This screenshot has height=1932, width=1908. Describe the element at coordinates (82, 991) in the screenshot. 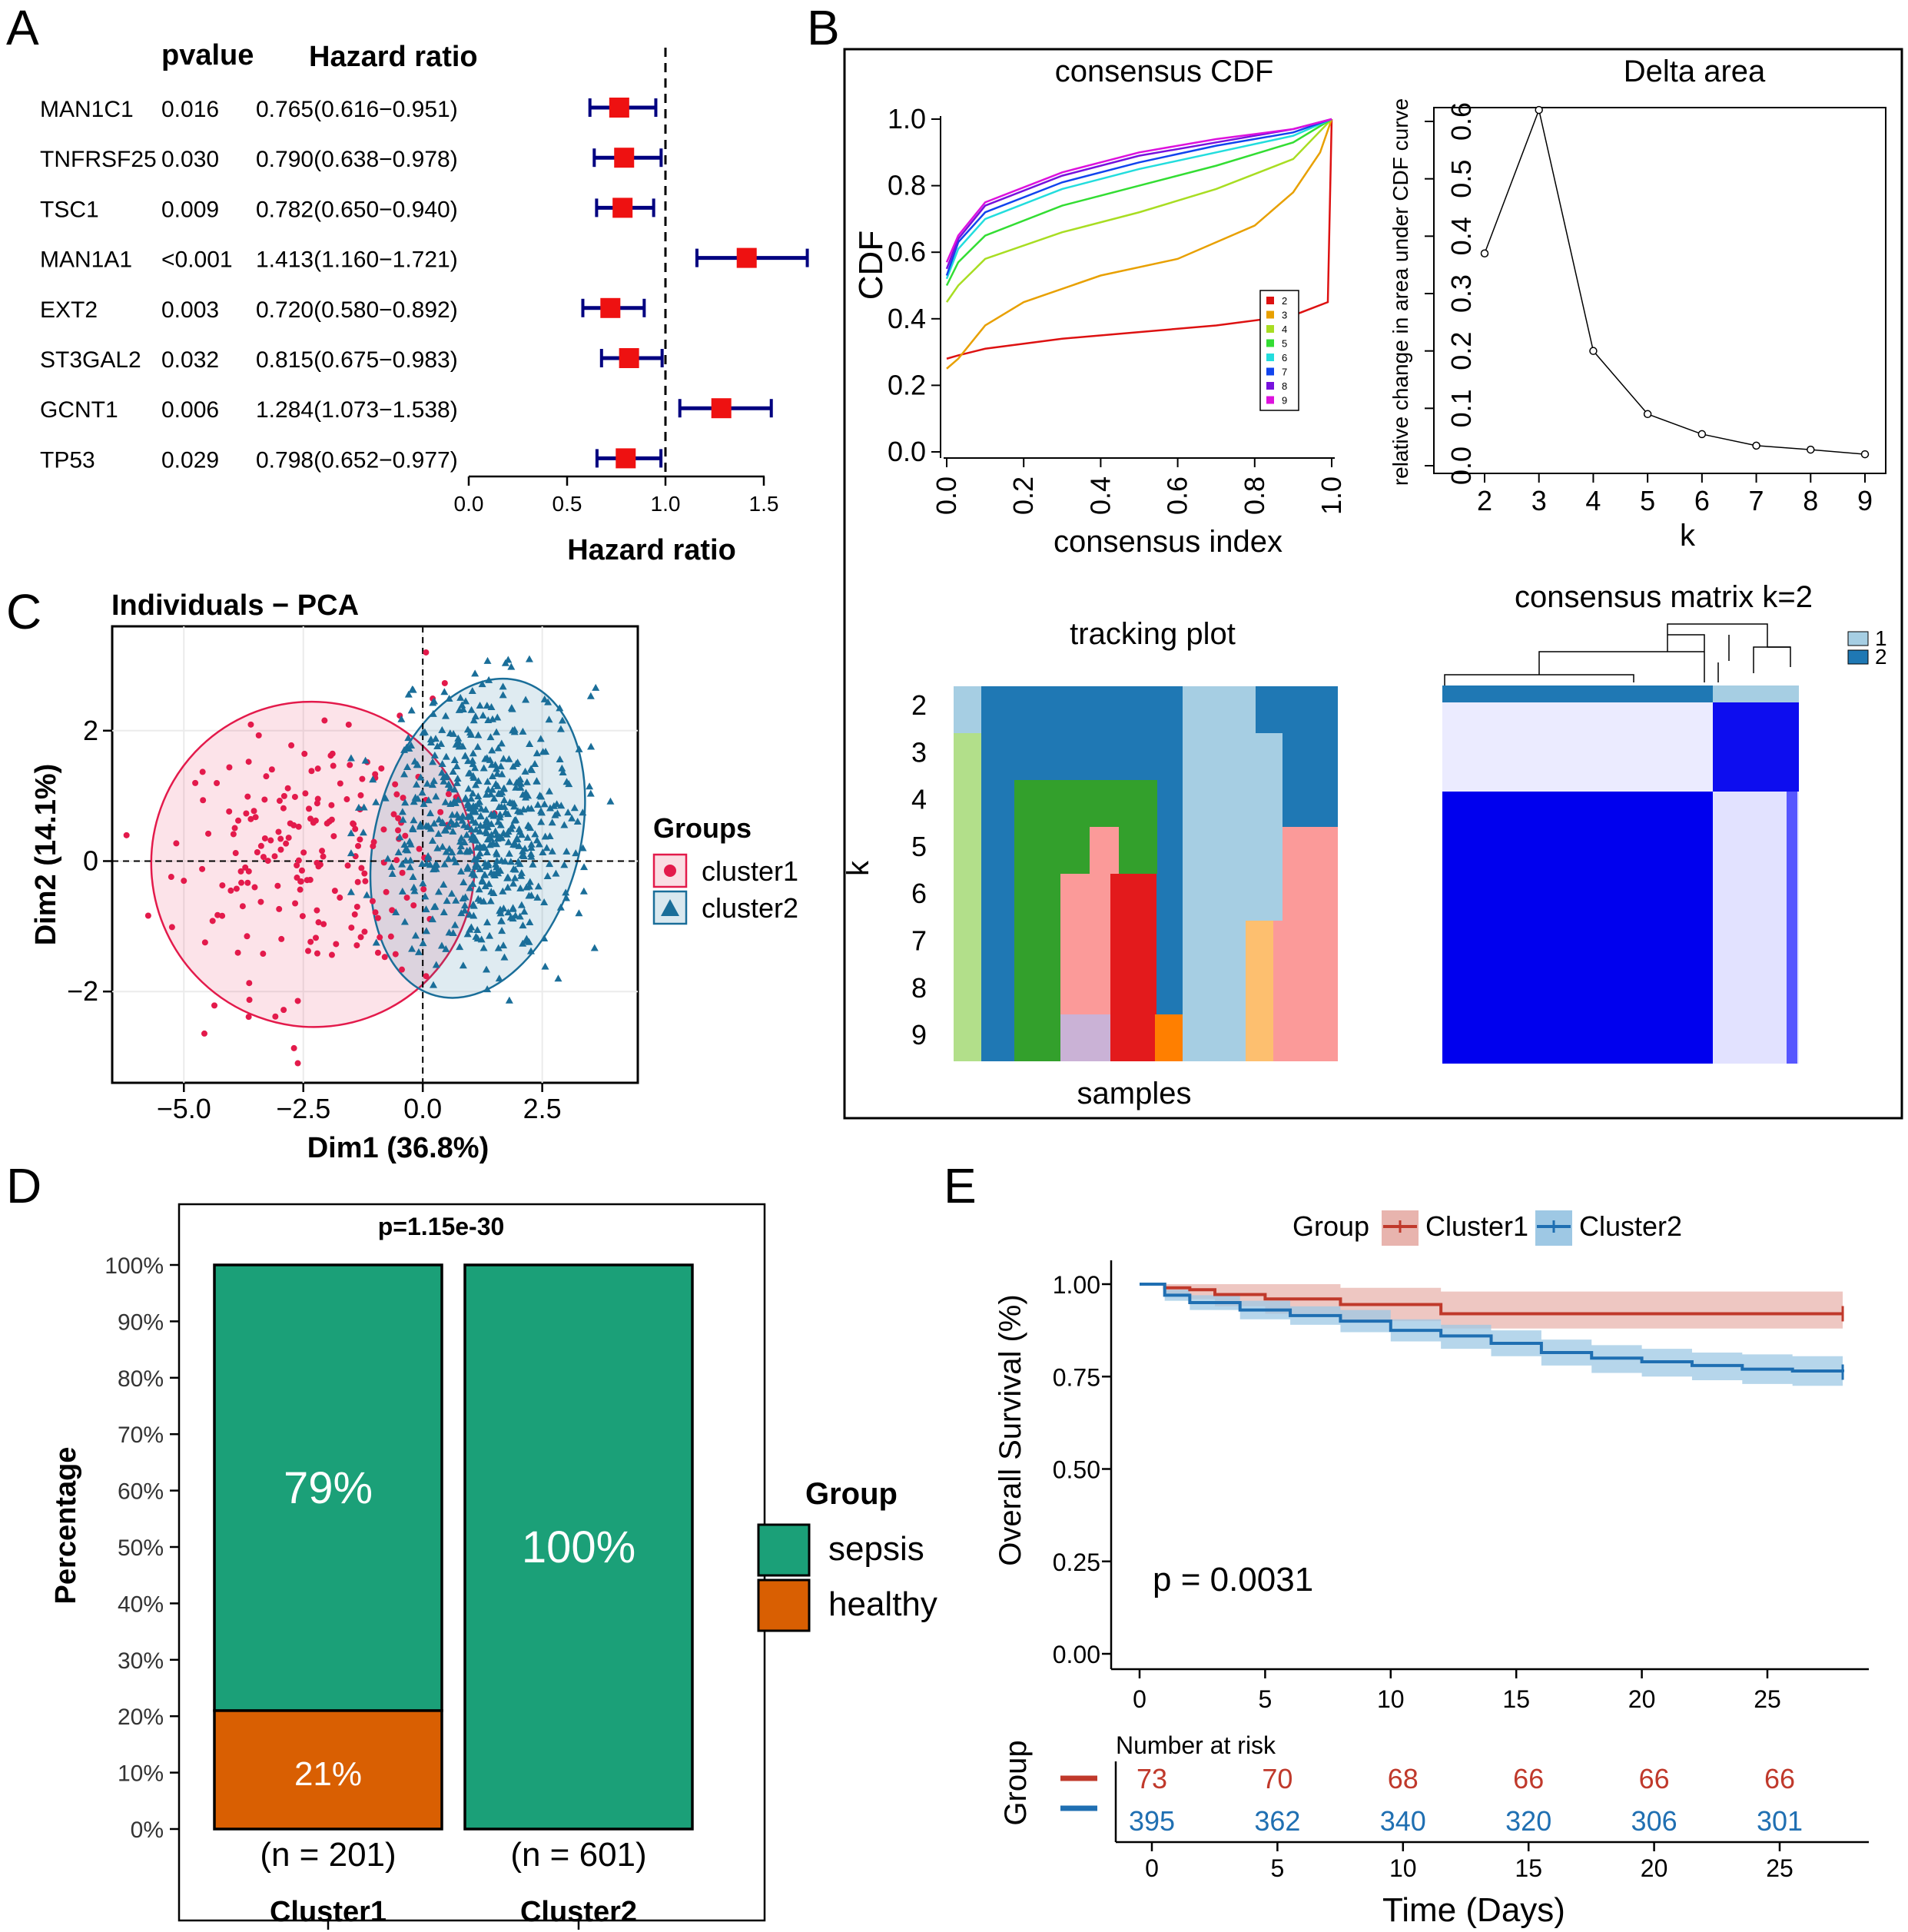

I see `pca-y-tick-label: −2` at that location.